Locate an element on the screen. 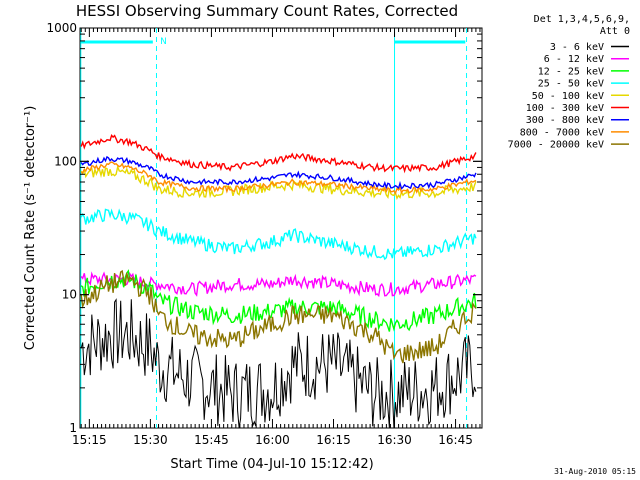 Image resolution: width=640 pixels, height=480 pixels. y-tick-label: 100 is located at coordinates (65, 161).